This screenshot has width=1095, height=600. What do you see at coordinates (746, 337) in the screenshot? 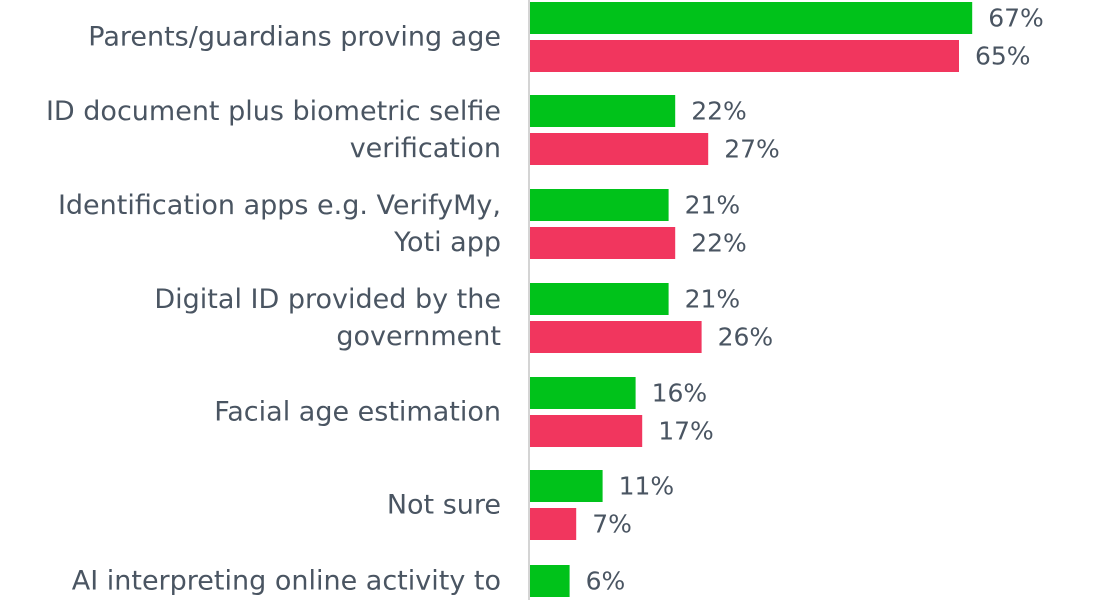
I see `value-label-s1-c3: 26%` at bounding box center [746, 337].